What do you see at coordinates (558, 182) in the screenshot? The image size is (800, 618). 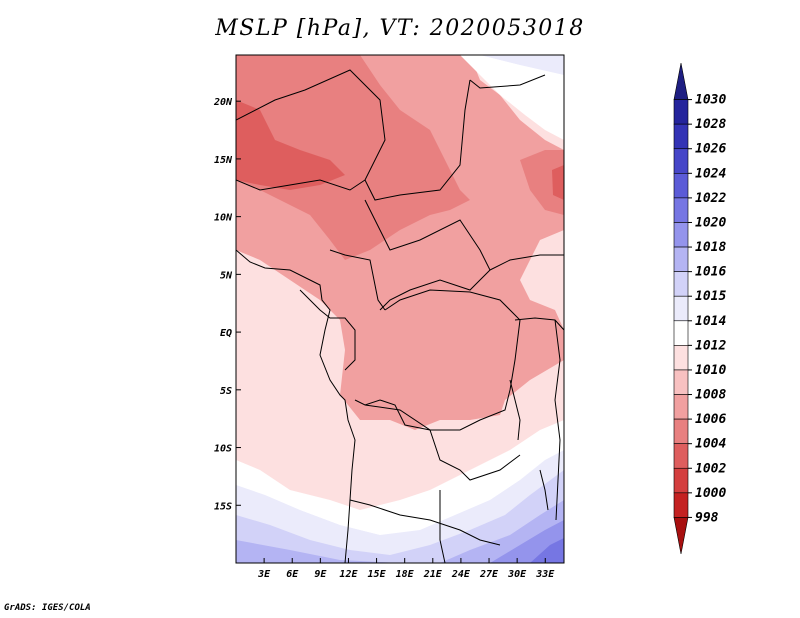 I see `field-band-1004-east` at bounding box center [558, 182].